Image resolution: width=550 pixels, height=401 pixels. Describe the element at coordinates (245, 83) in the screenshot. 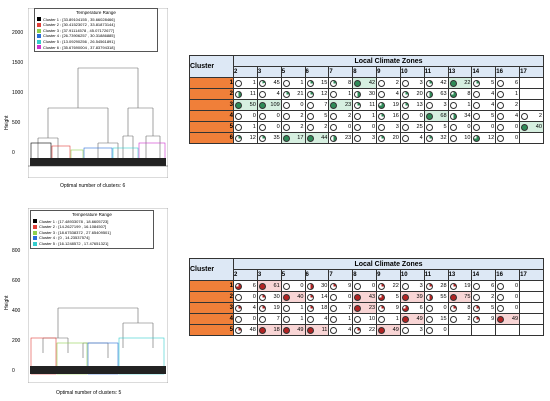

I see `top-cell-content: 1` at that location.